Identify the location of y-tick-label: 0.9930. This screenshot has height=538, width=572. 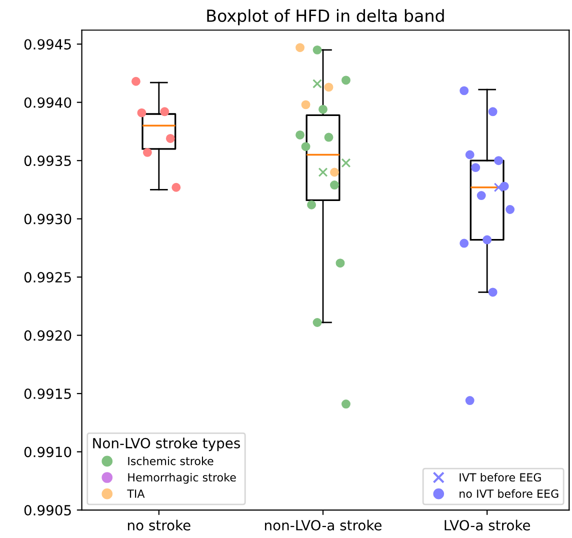
(48, 219).